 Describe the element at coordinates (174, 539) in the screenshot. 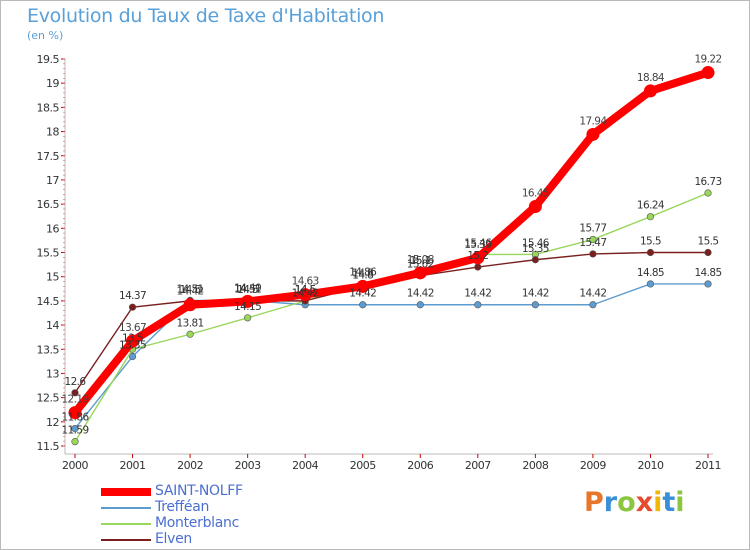

I see `legend-label: Elven` at that location.